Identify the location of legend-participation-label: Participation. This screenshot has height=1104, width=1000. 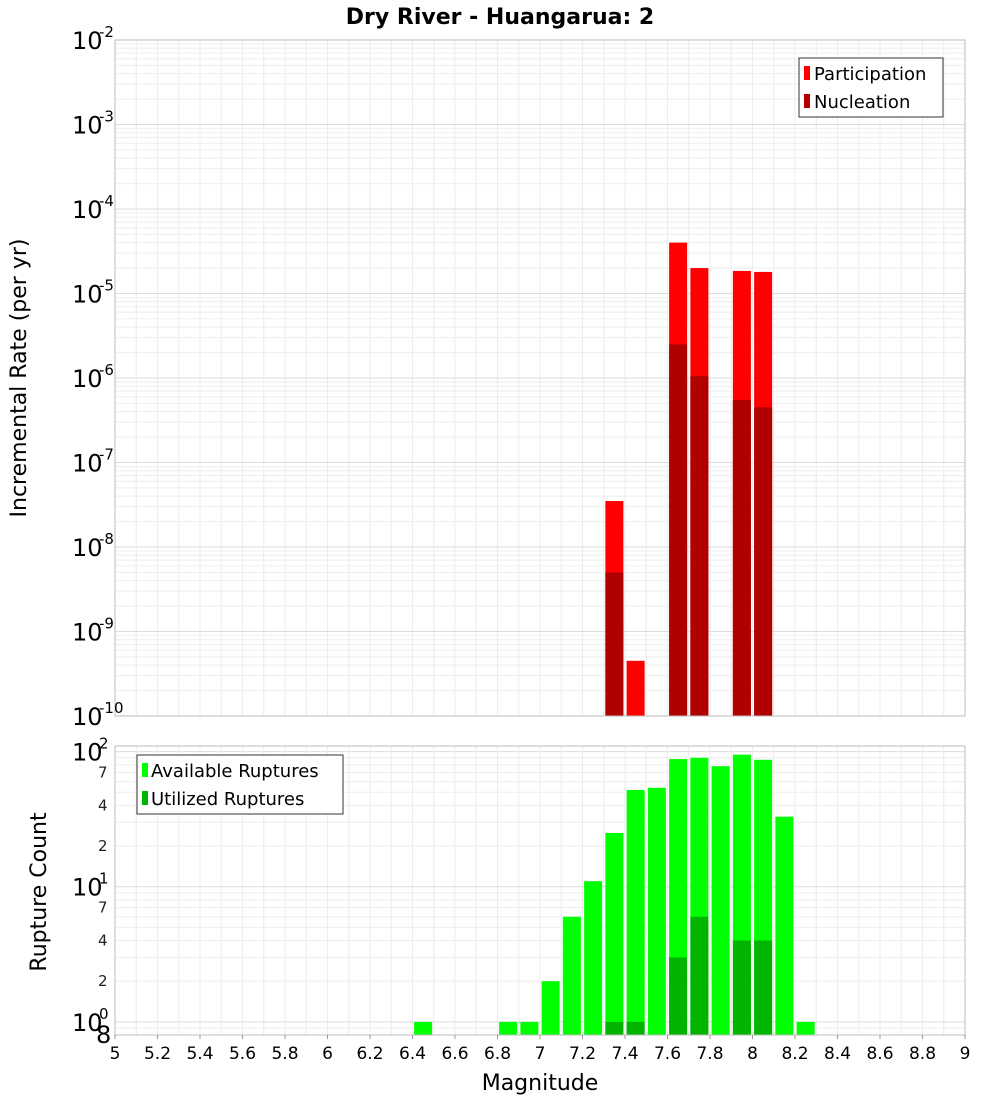
(870, 74).